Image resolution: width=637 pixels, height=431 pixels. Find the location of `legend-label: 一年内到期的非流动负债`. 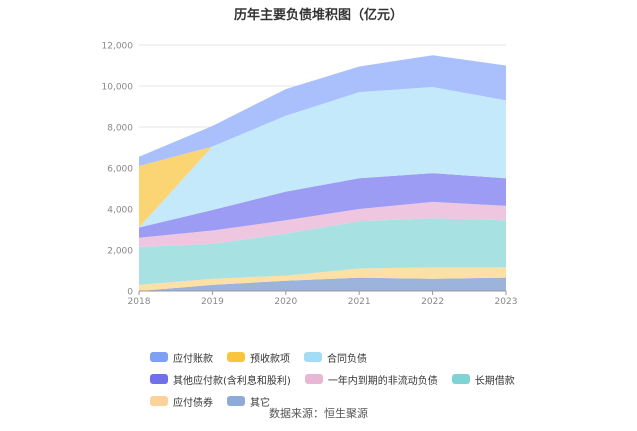

legend-label: 一年内到期的非流动负债 is located at coordinates (382, 381).